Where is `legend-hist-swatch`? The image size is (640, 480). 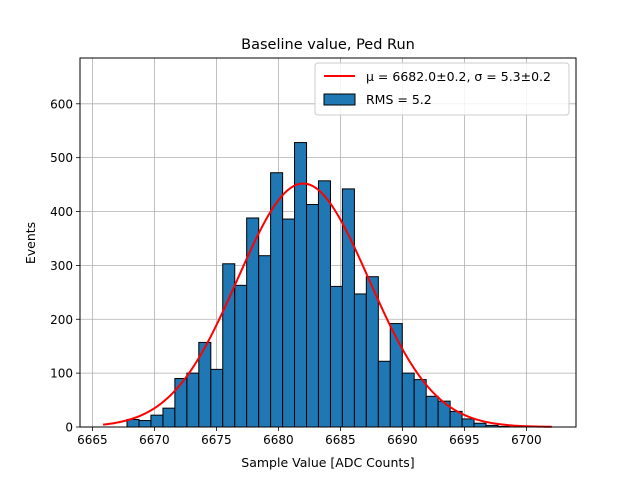 legend-hist-swatch is located at coordinates (339, 99).